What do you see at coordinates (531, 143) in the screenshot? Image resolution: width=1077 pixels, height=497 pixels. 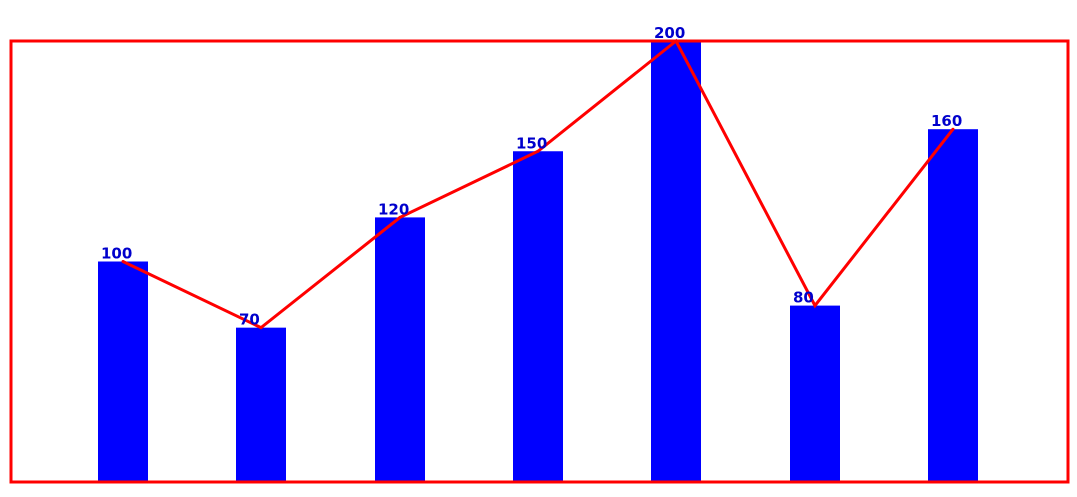 I see `data-label-3: 150` at bounding box center [531, 143].